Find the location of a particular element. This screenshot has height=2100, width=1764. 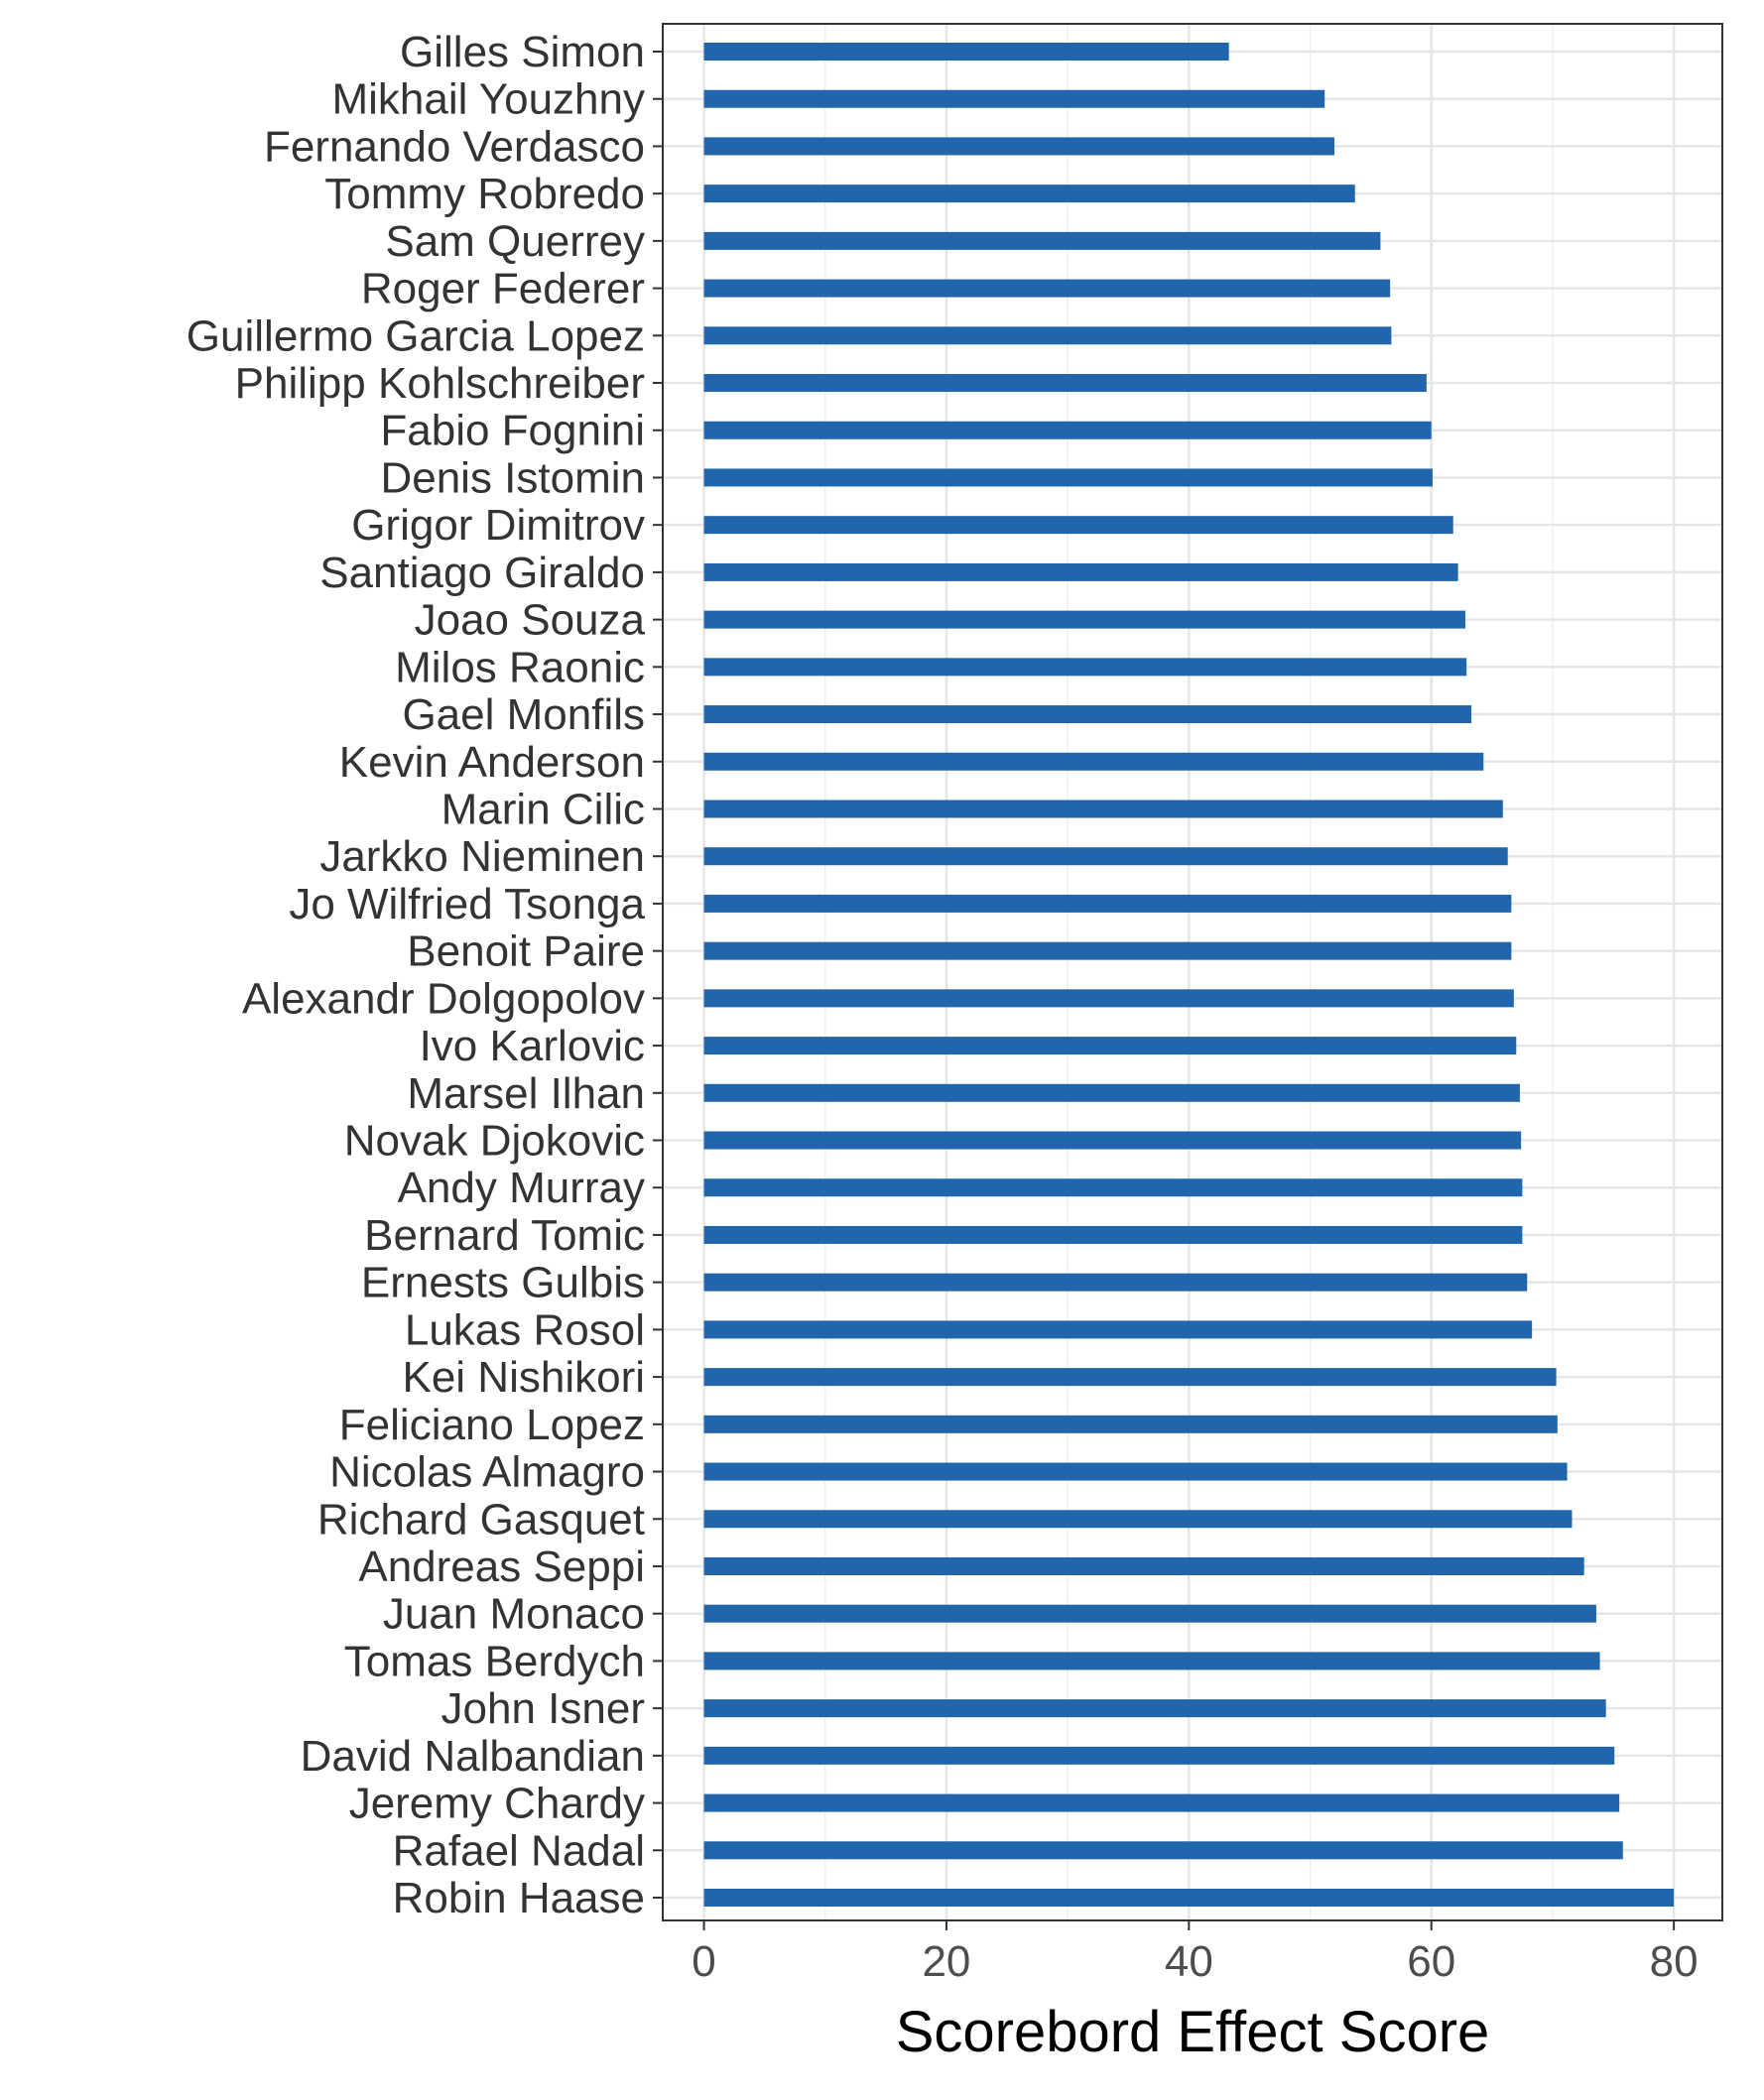

y-tick-label: Andy Murray is located at coordinates (521, 1188).